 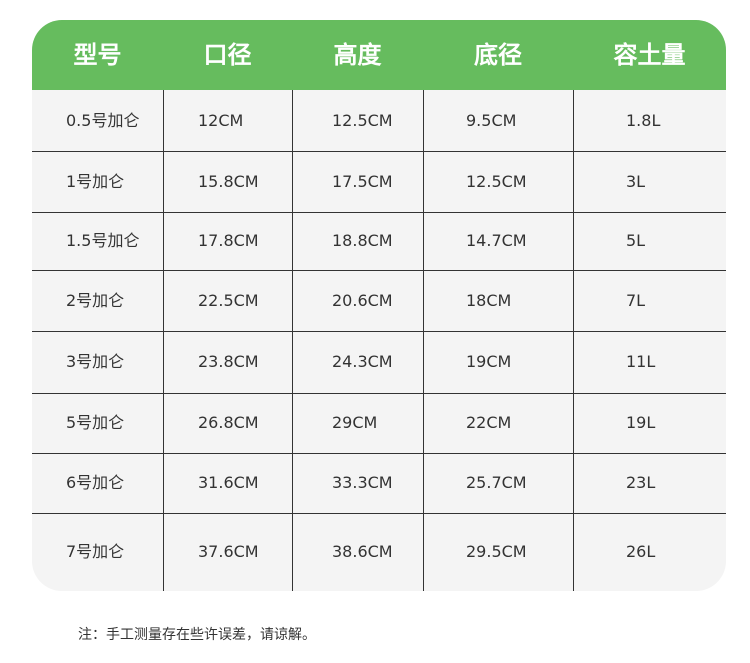 I want to click on table-cell: 22CM, so click(x=489, y=422).